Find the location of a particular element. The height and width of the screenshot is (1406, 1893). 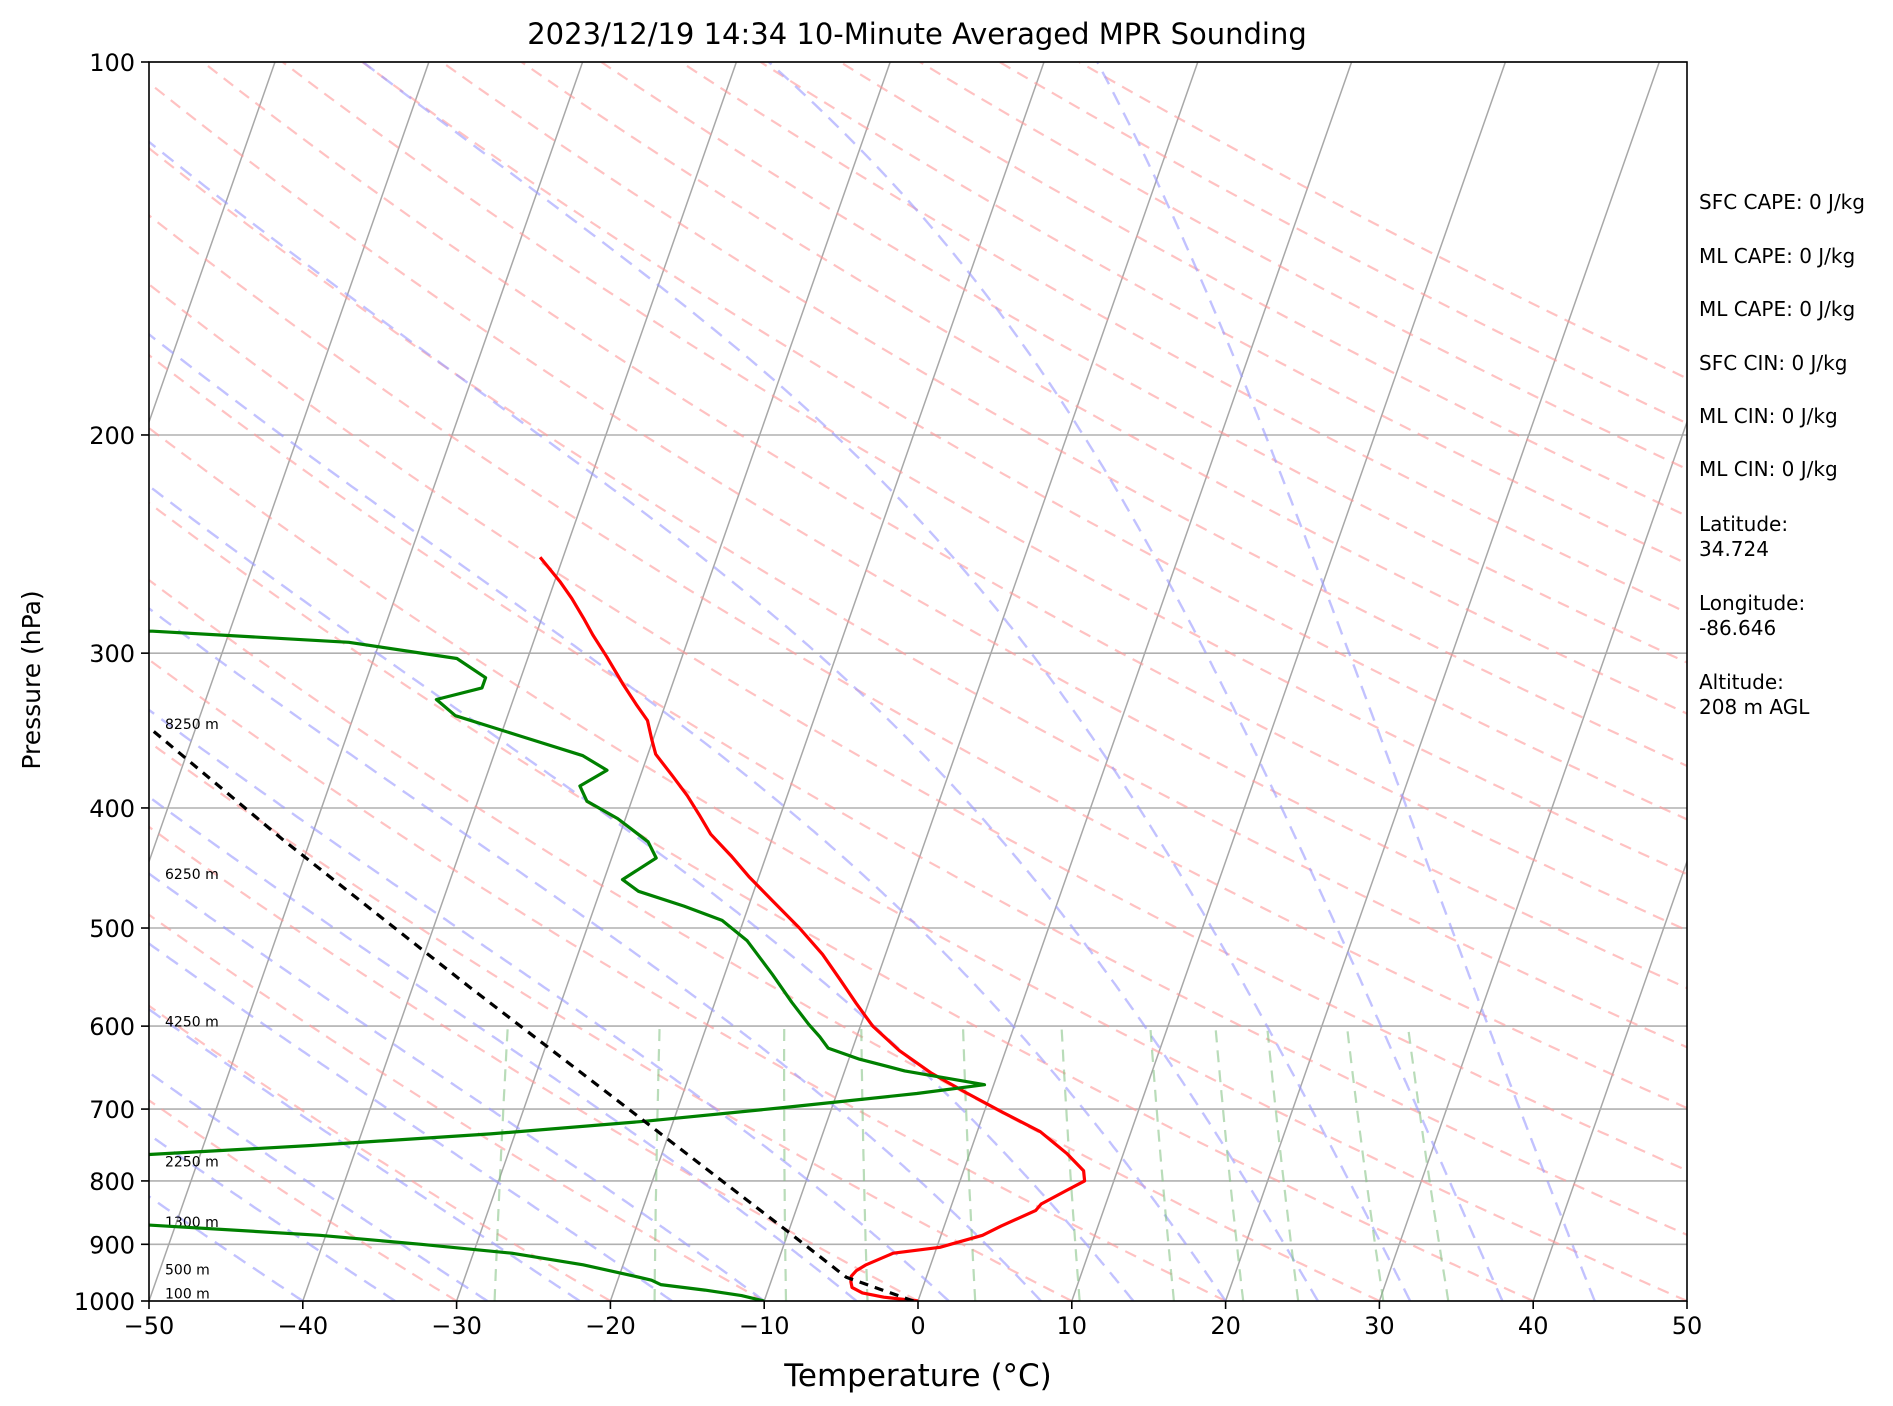

y-tick-label: 1000 is located at coordinates (104, 1302).